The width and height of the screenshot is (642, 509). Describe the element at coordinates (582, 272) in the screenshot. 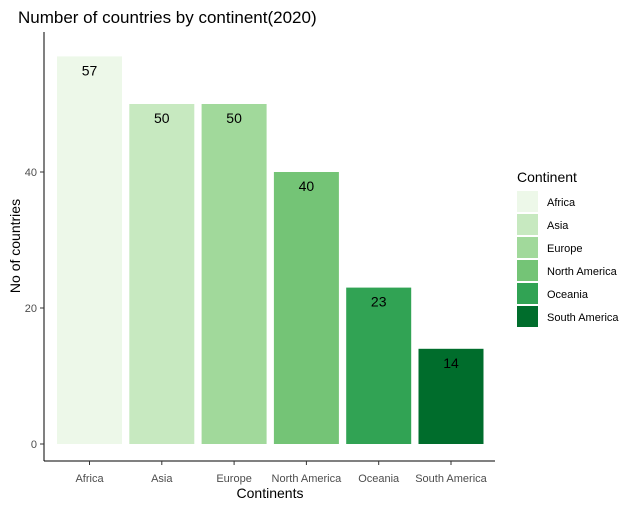

I see `legend-label-north-america: North America` at that location.